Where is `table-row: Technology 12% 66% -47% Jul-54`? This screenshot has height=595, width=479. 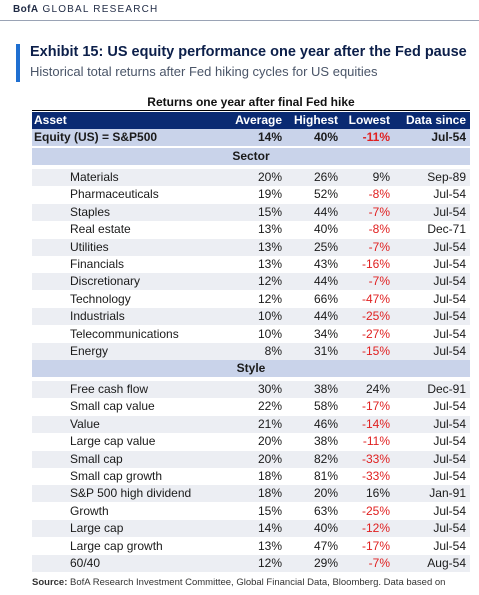
table-row: Technology 12% 66% -47% Jul-54 is located at coordinates (251, 299).